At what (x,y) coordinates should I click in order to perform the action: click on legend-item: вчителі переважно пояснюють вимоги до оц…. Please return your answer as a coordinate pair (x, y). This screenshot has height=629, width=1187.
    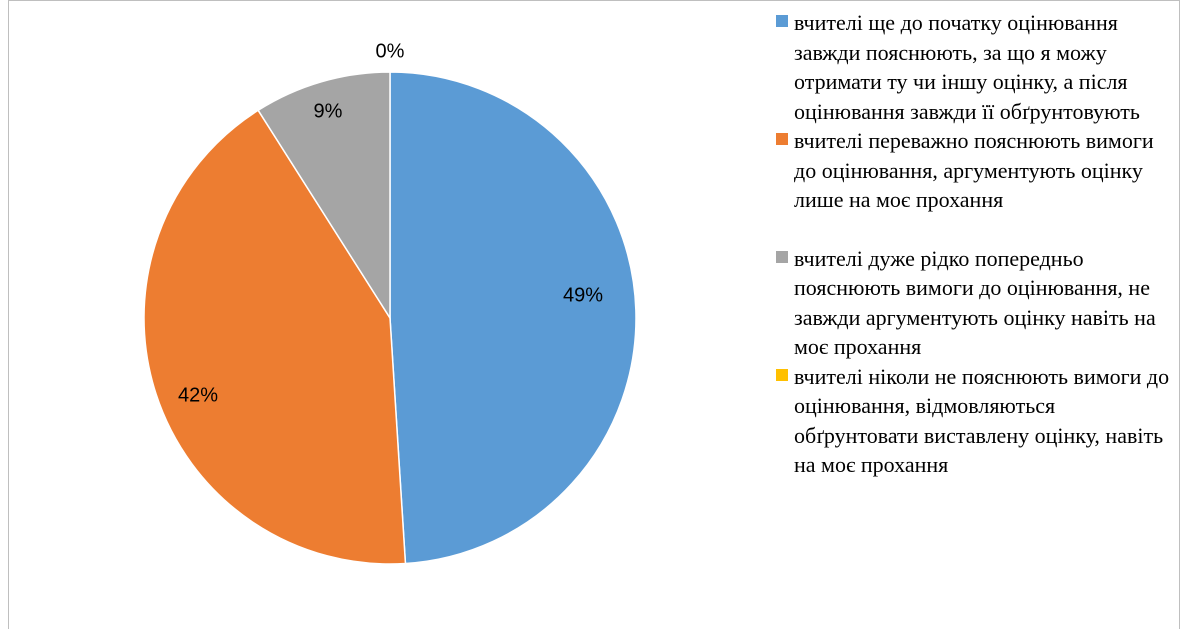
    Looking at the image, I should click on (976, 170).